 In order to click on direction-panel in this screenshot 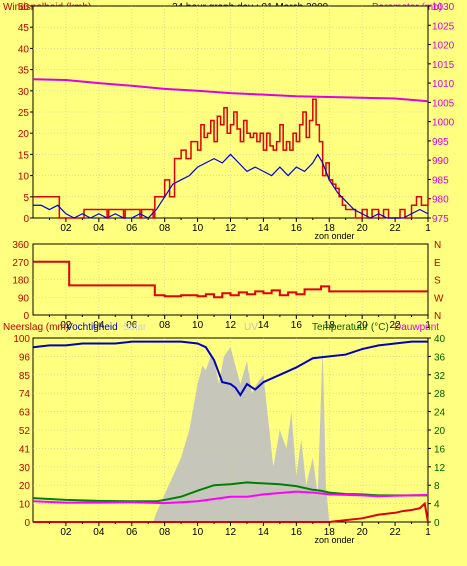, I will do `click(230, 279)`.